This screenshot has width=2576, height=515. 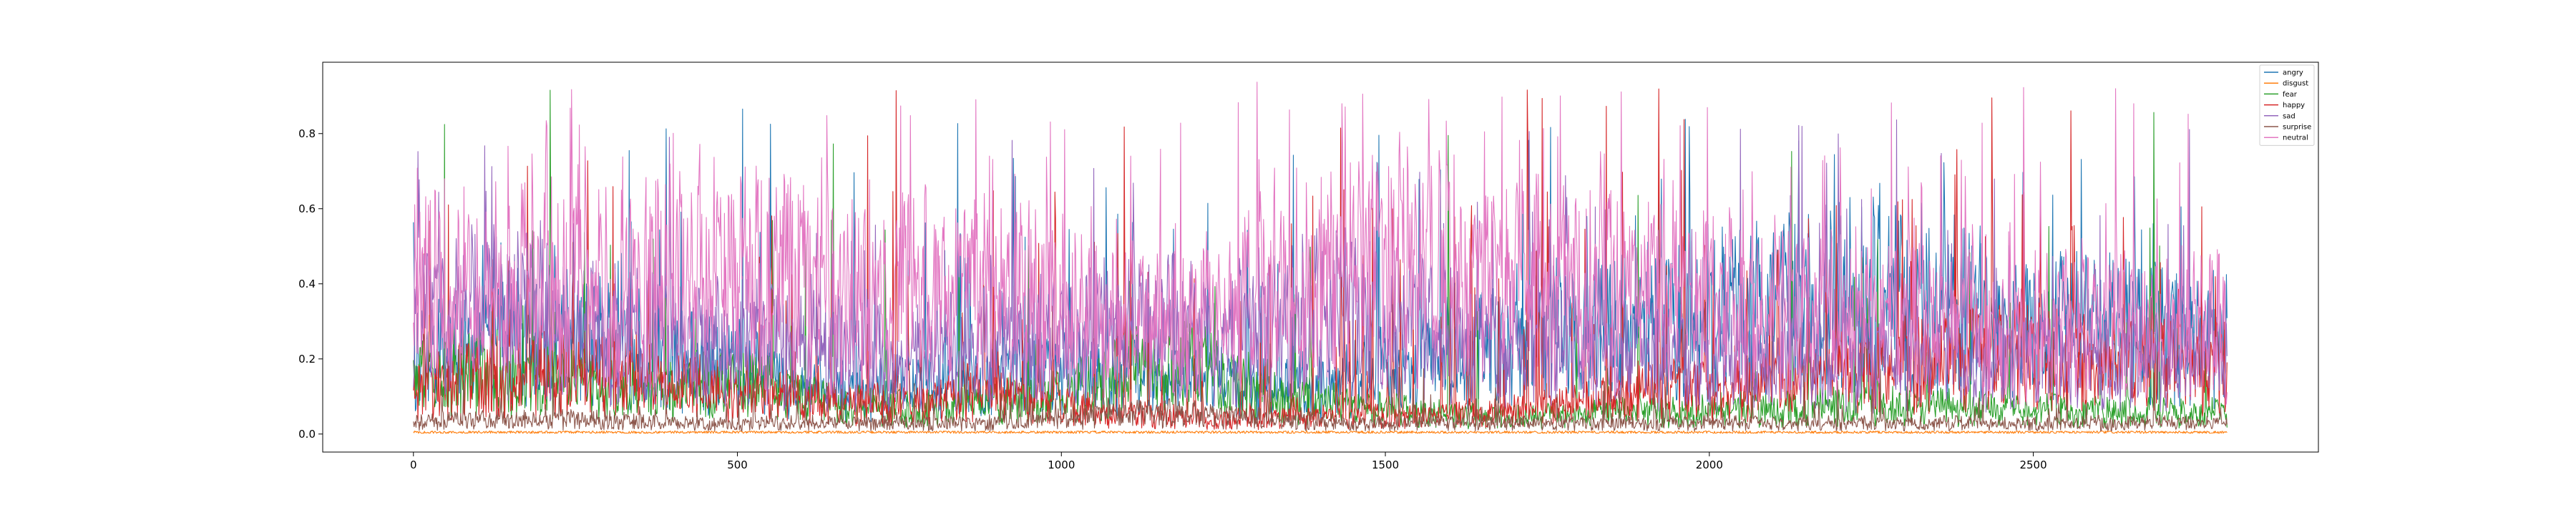 What do you see at coordinates (307, 209) in the screenshot?
I see `y-tick-label: 0.6` at bounding box center [307, 209].